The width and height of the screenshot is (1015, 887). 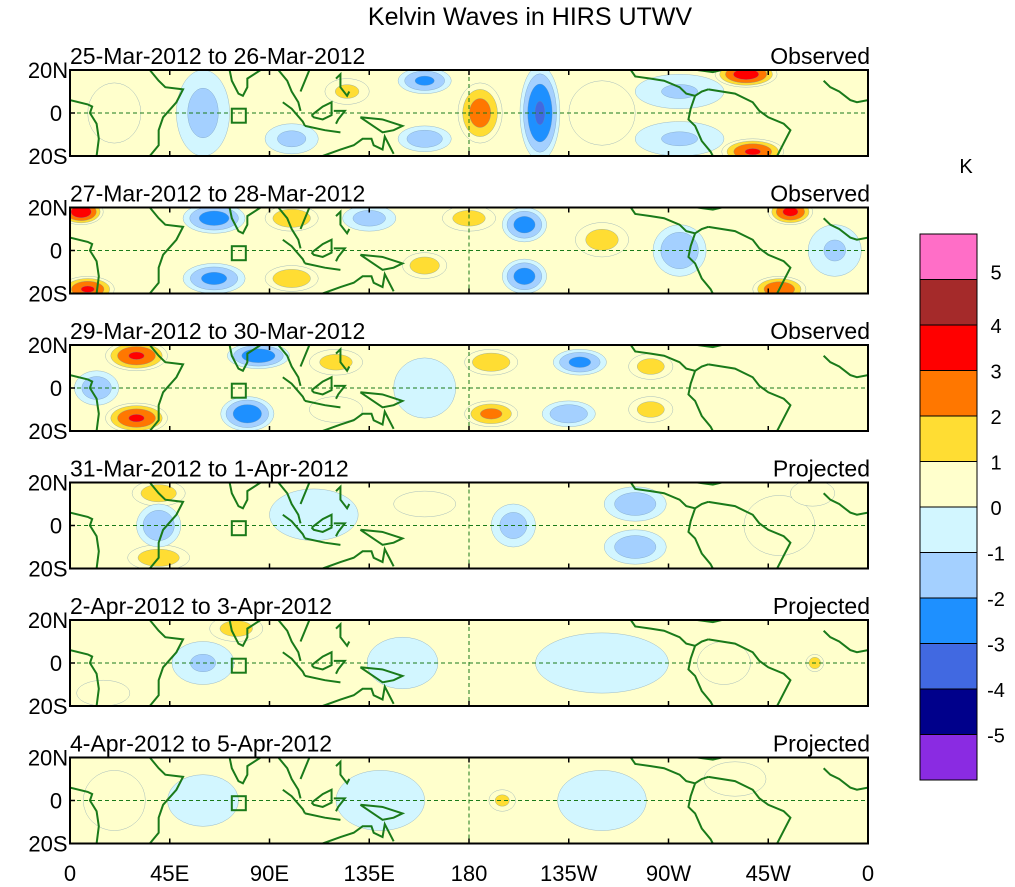 I want to click on x-tick-label: 135W, so click(x=569, y=873).